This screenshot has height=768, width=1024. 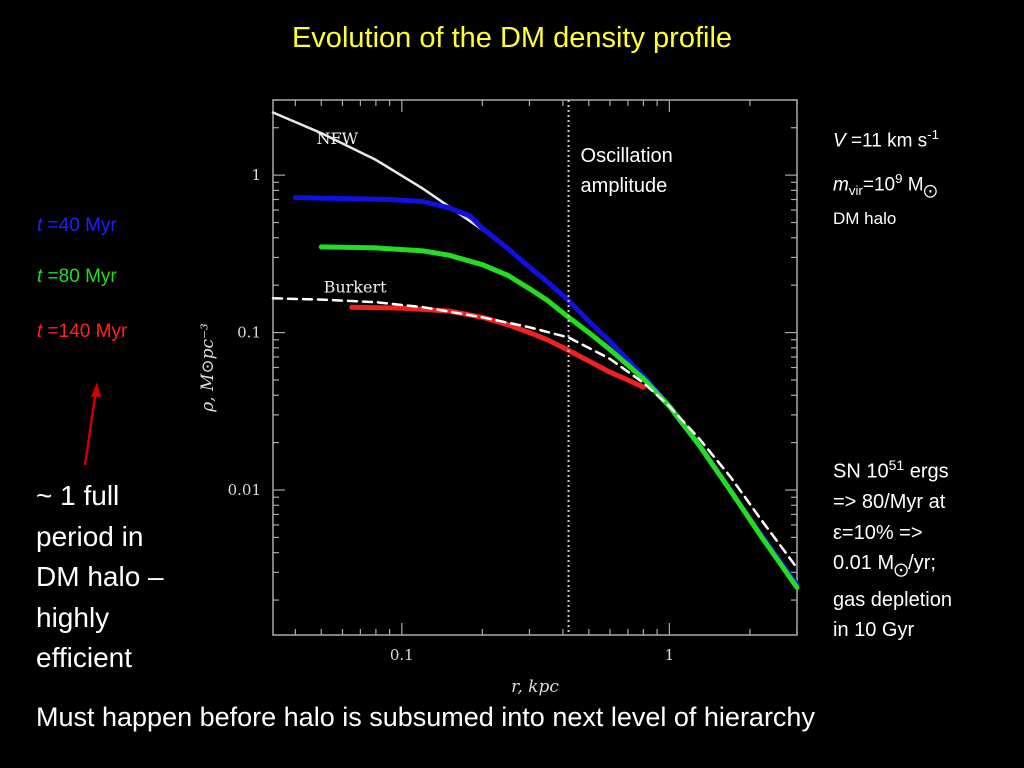 I want to click on sn-rate-unit: /yr;, so click(x=922, y=563).